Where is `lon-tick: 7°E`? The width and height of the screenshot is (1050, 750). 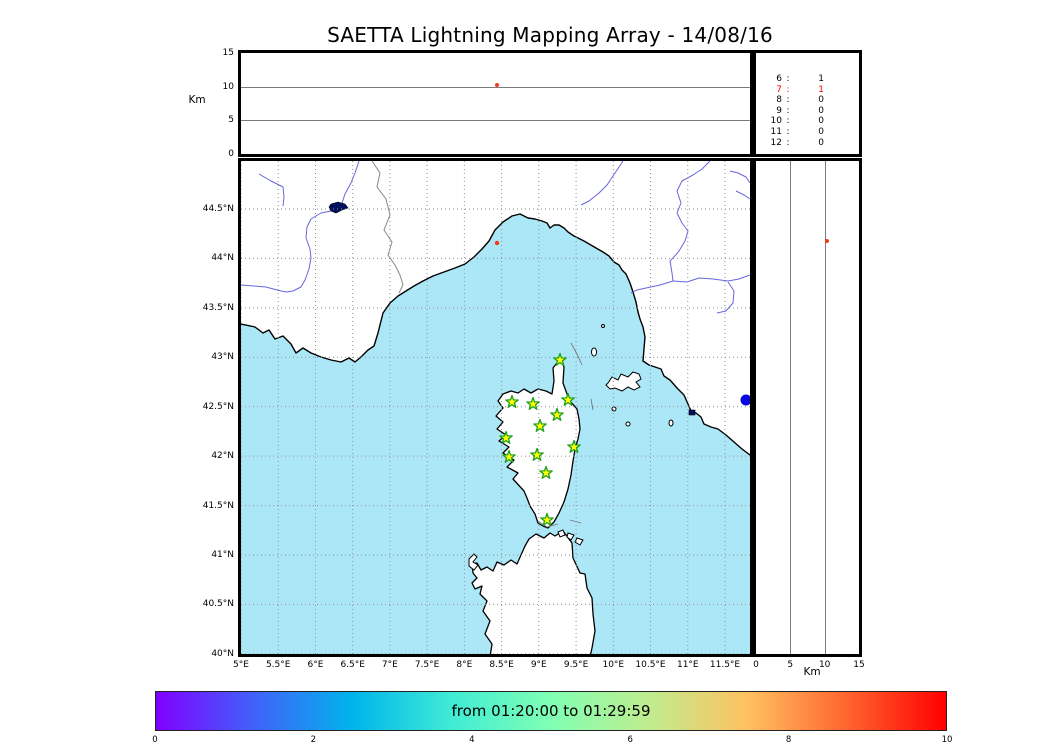 lon-tick: 7°E is located at coordinates (389, 665).